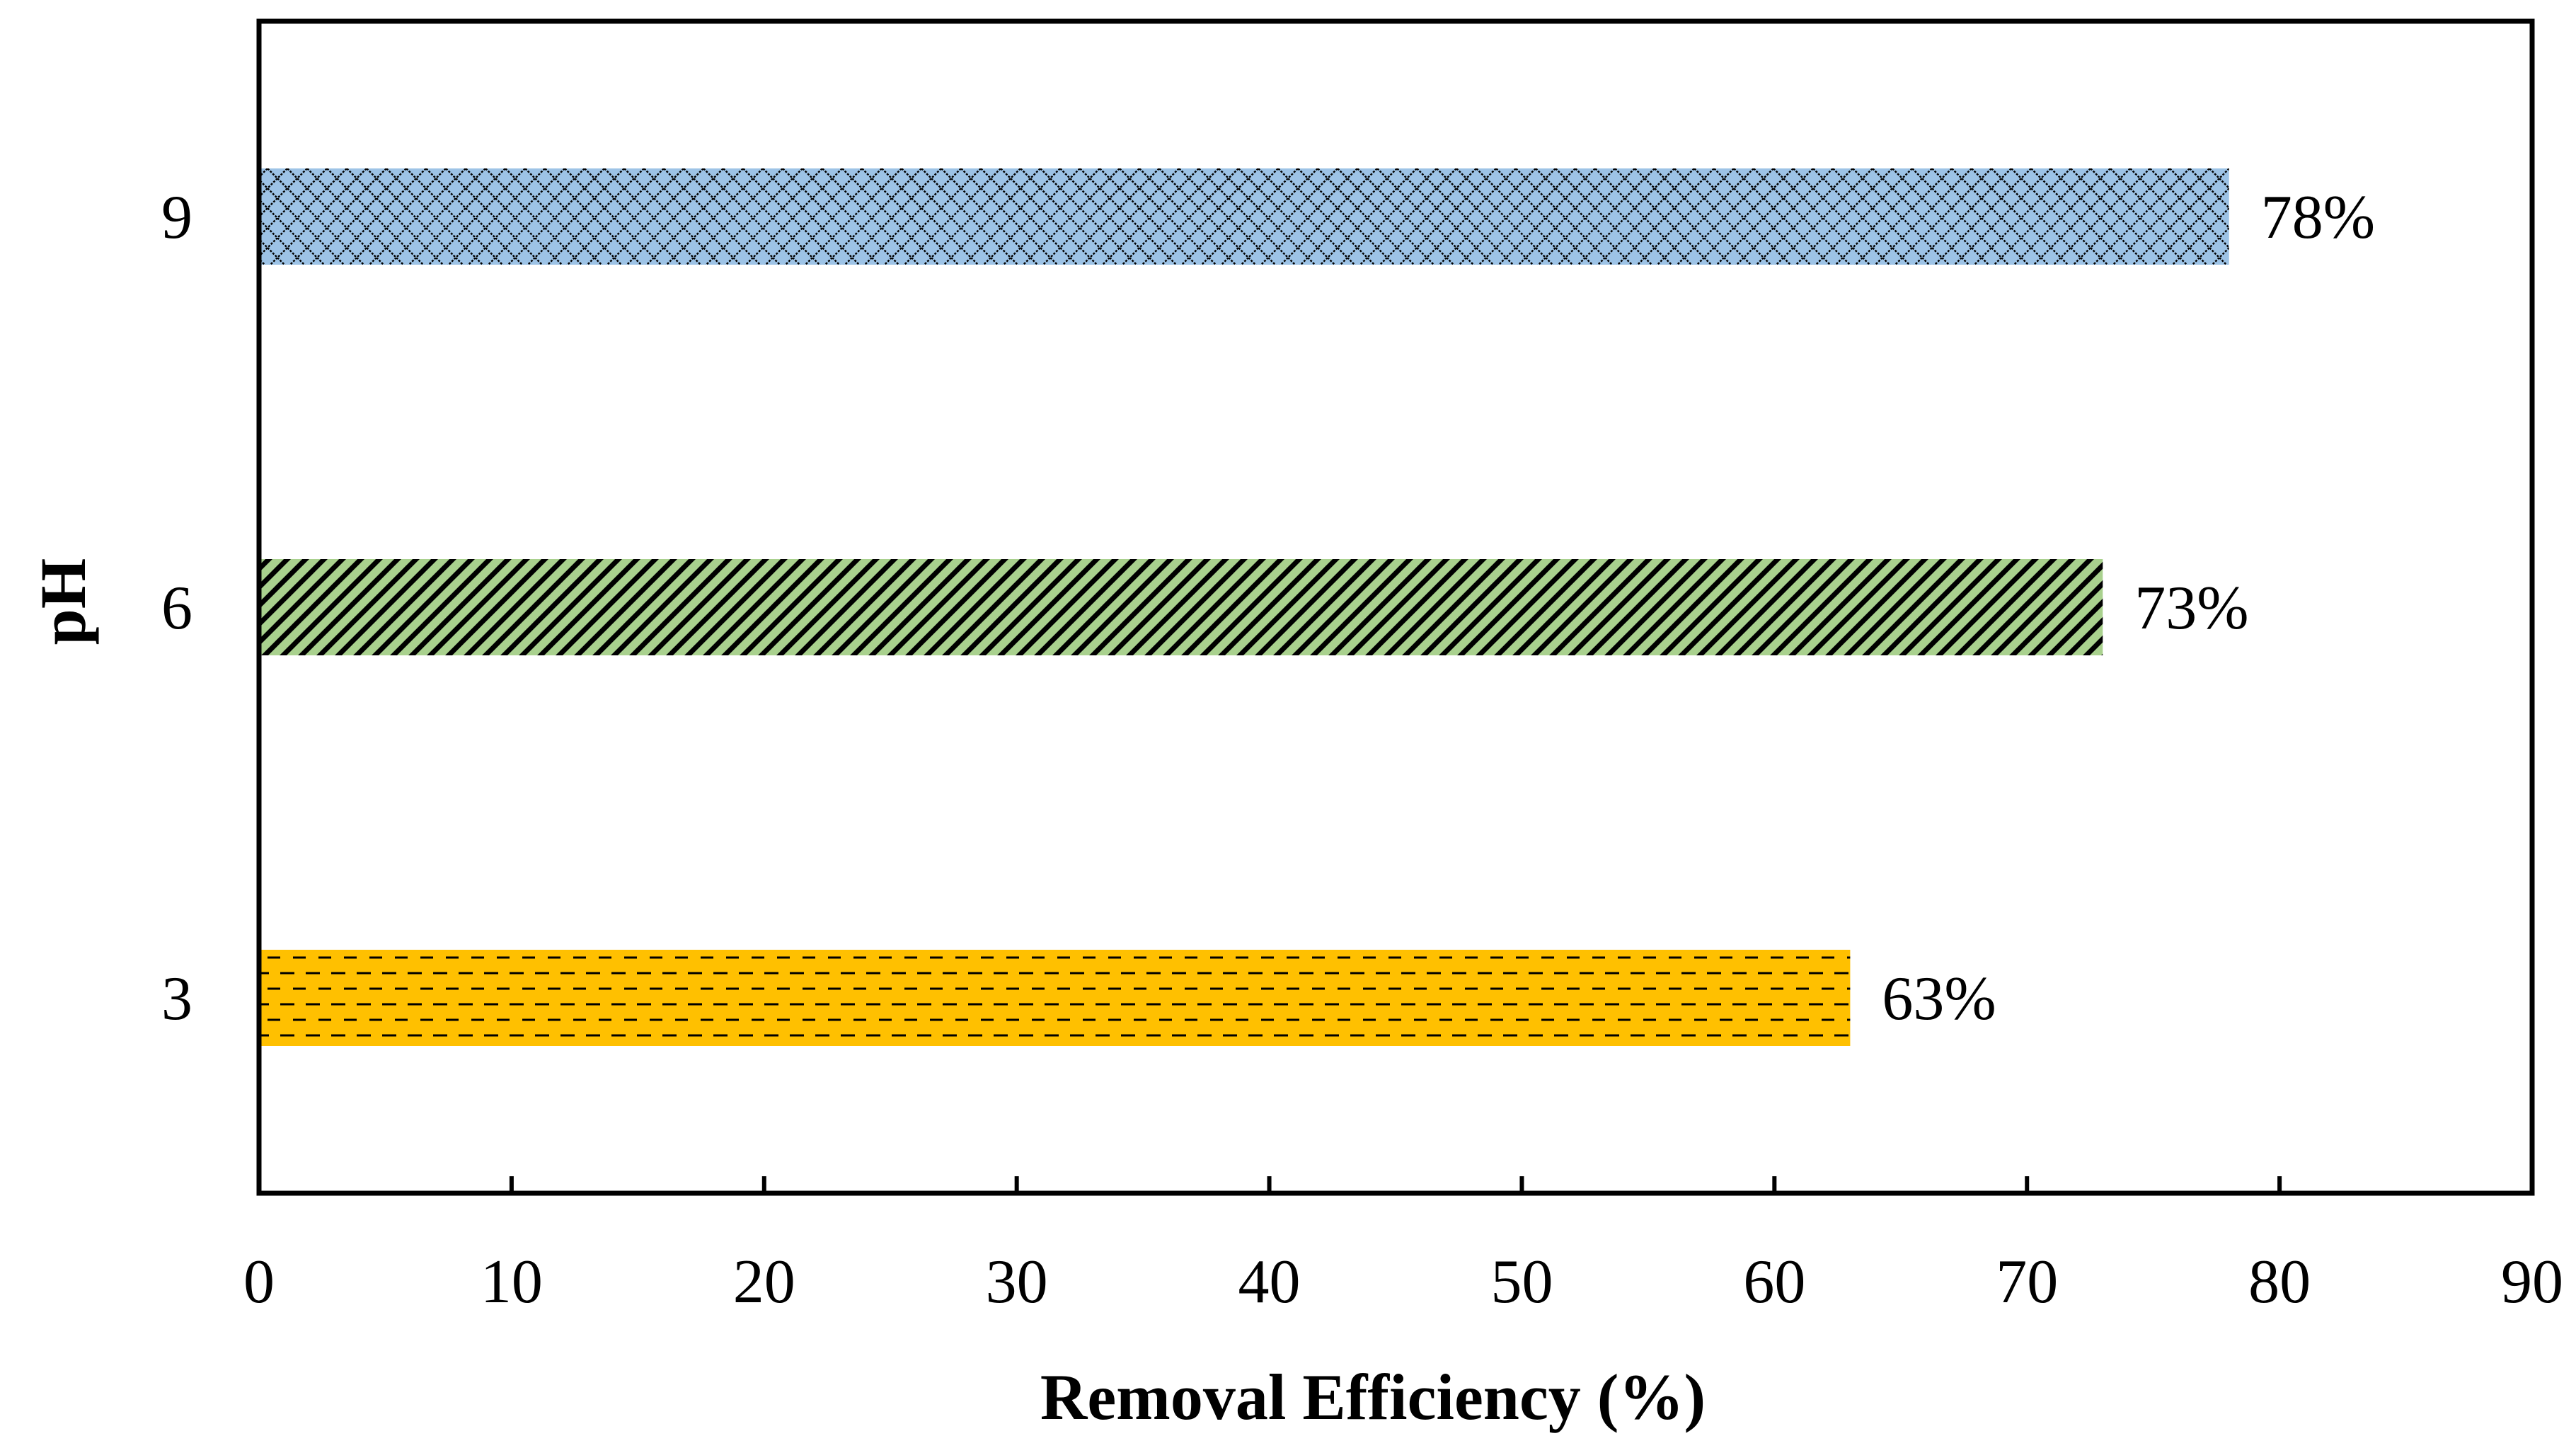  Describe the element at coordinates (1939, 999) in the screenshot. I see `data-label-ph-3: 63%` at that location.